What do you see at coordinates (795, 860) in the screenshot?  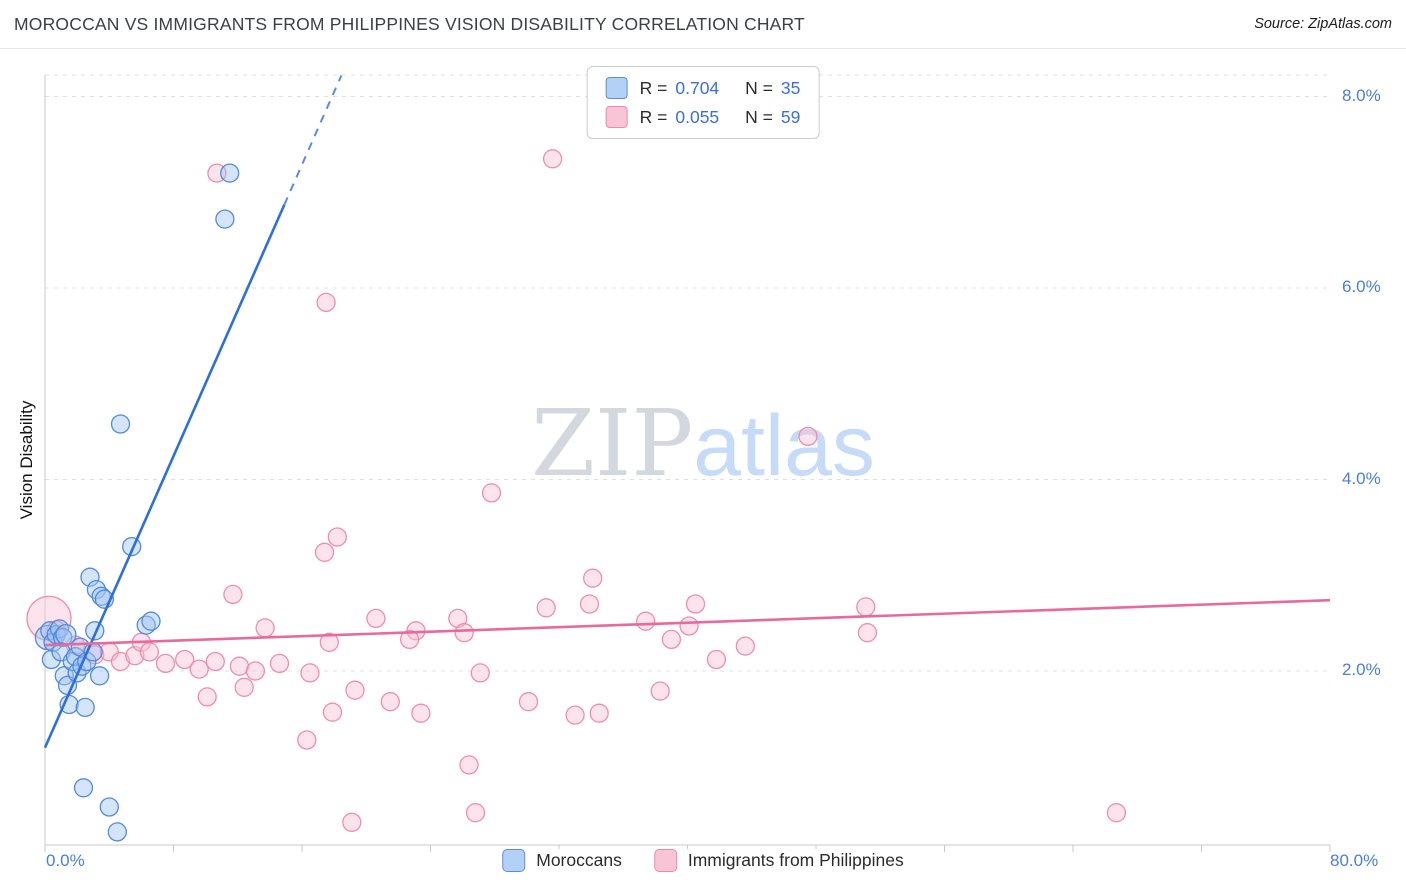 I see `legend-label-philippines: Immigrants from Philippines` at bounding box center [795, 860].